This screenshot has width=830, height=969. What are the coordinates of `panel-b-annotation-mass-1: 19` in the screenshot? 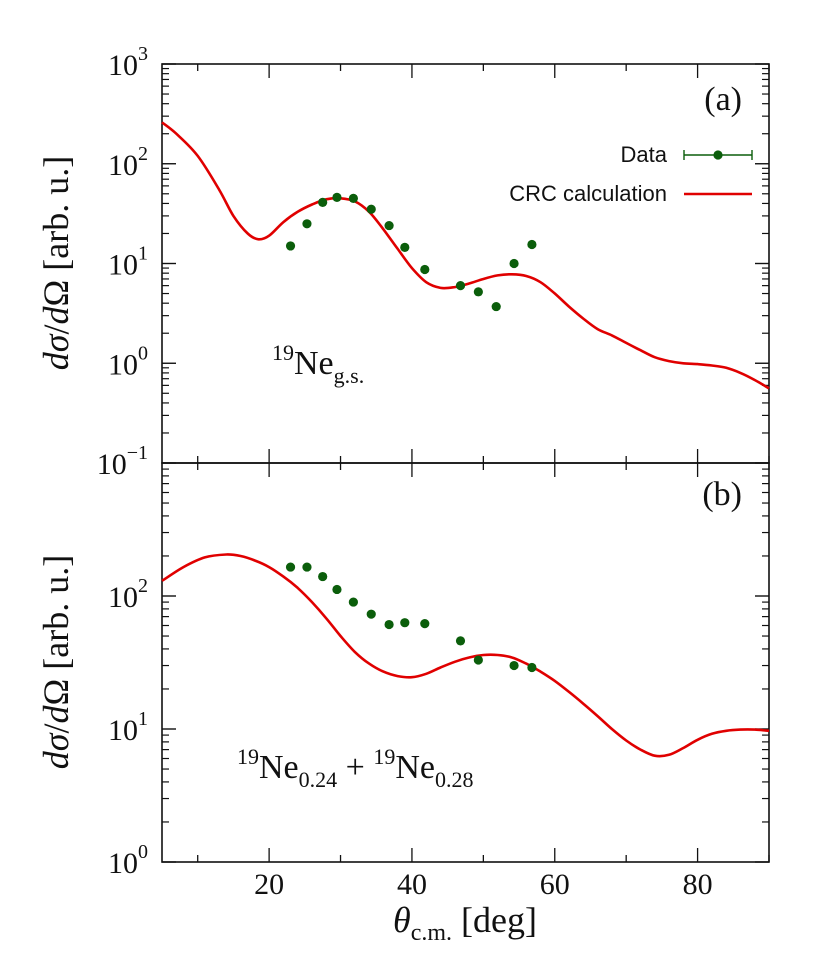 It's located at (248, 756).